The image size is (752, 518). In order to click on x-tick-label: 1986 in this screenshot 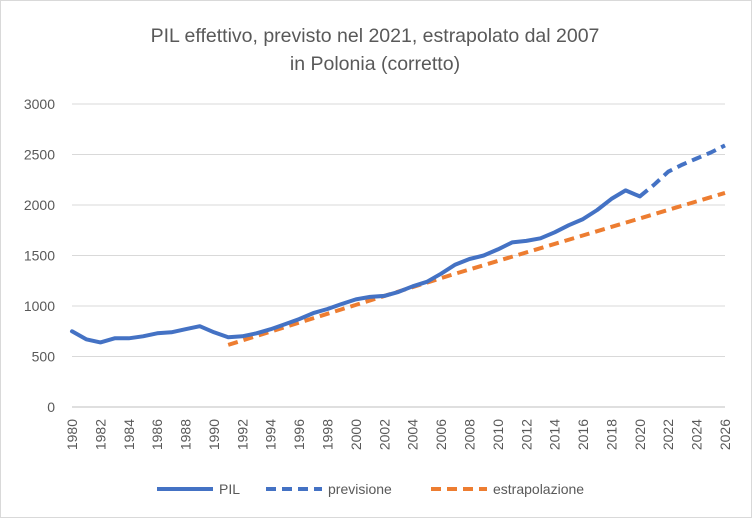, I will do `click(157, 434)`.